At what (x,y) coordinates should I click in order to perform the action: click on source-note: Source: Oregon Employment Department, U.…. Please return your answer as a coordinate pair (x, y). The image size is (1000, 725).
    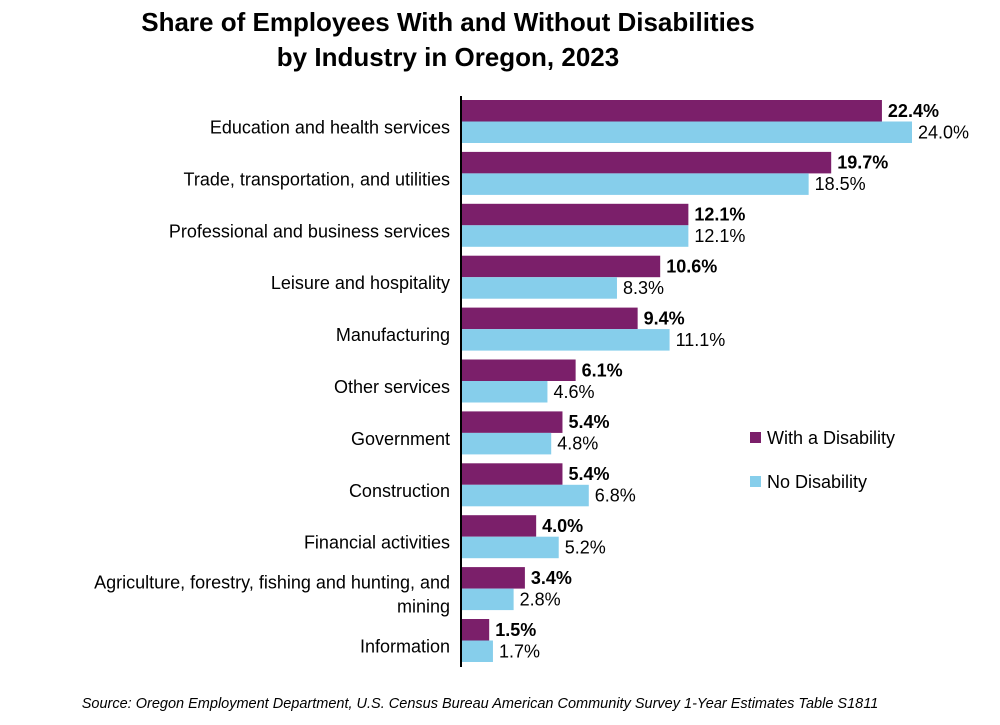
    Looking at the image, I should click on (480, 704).